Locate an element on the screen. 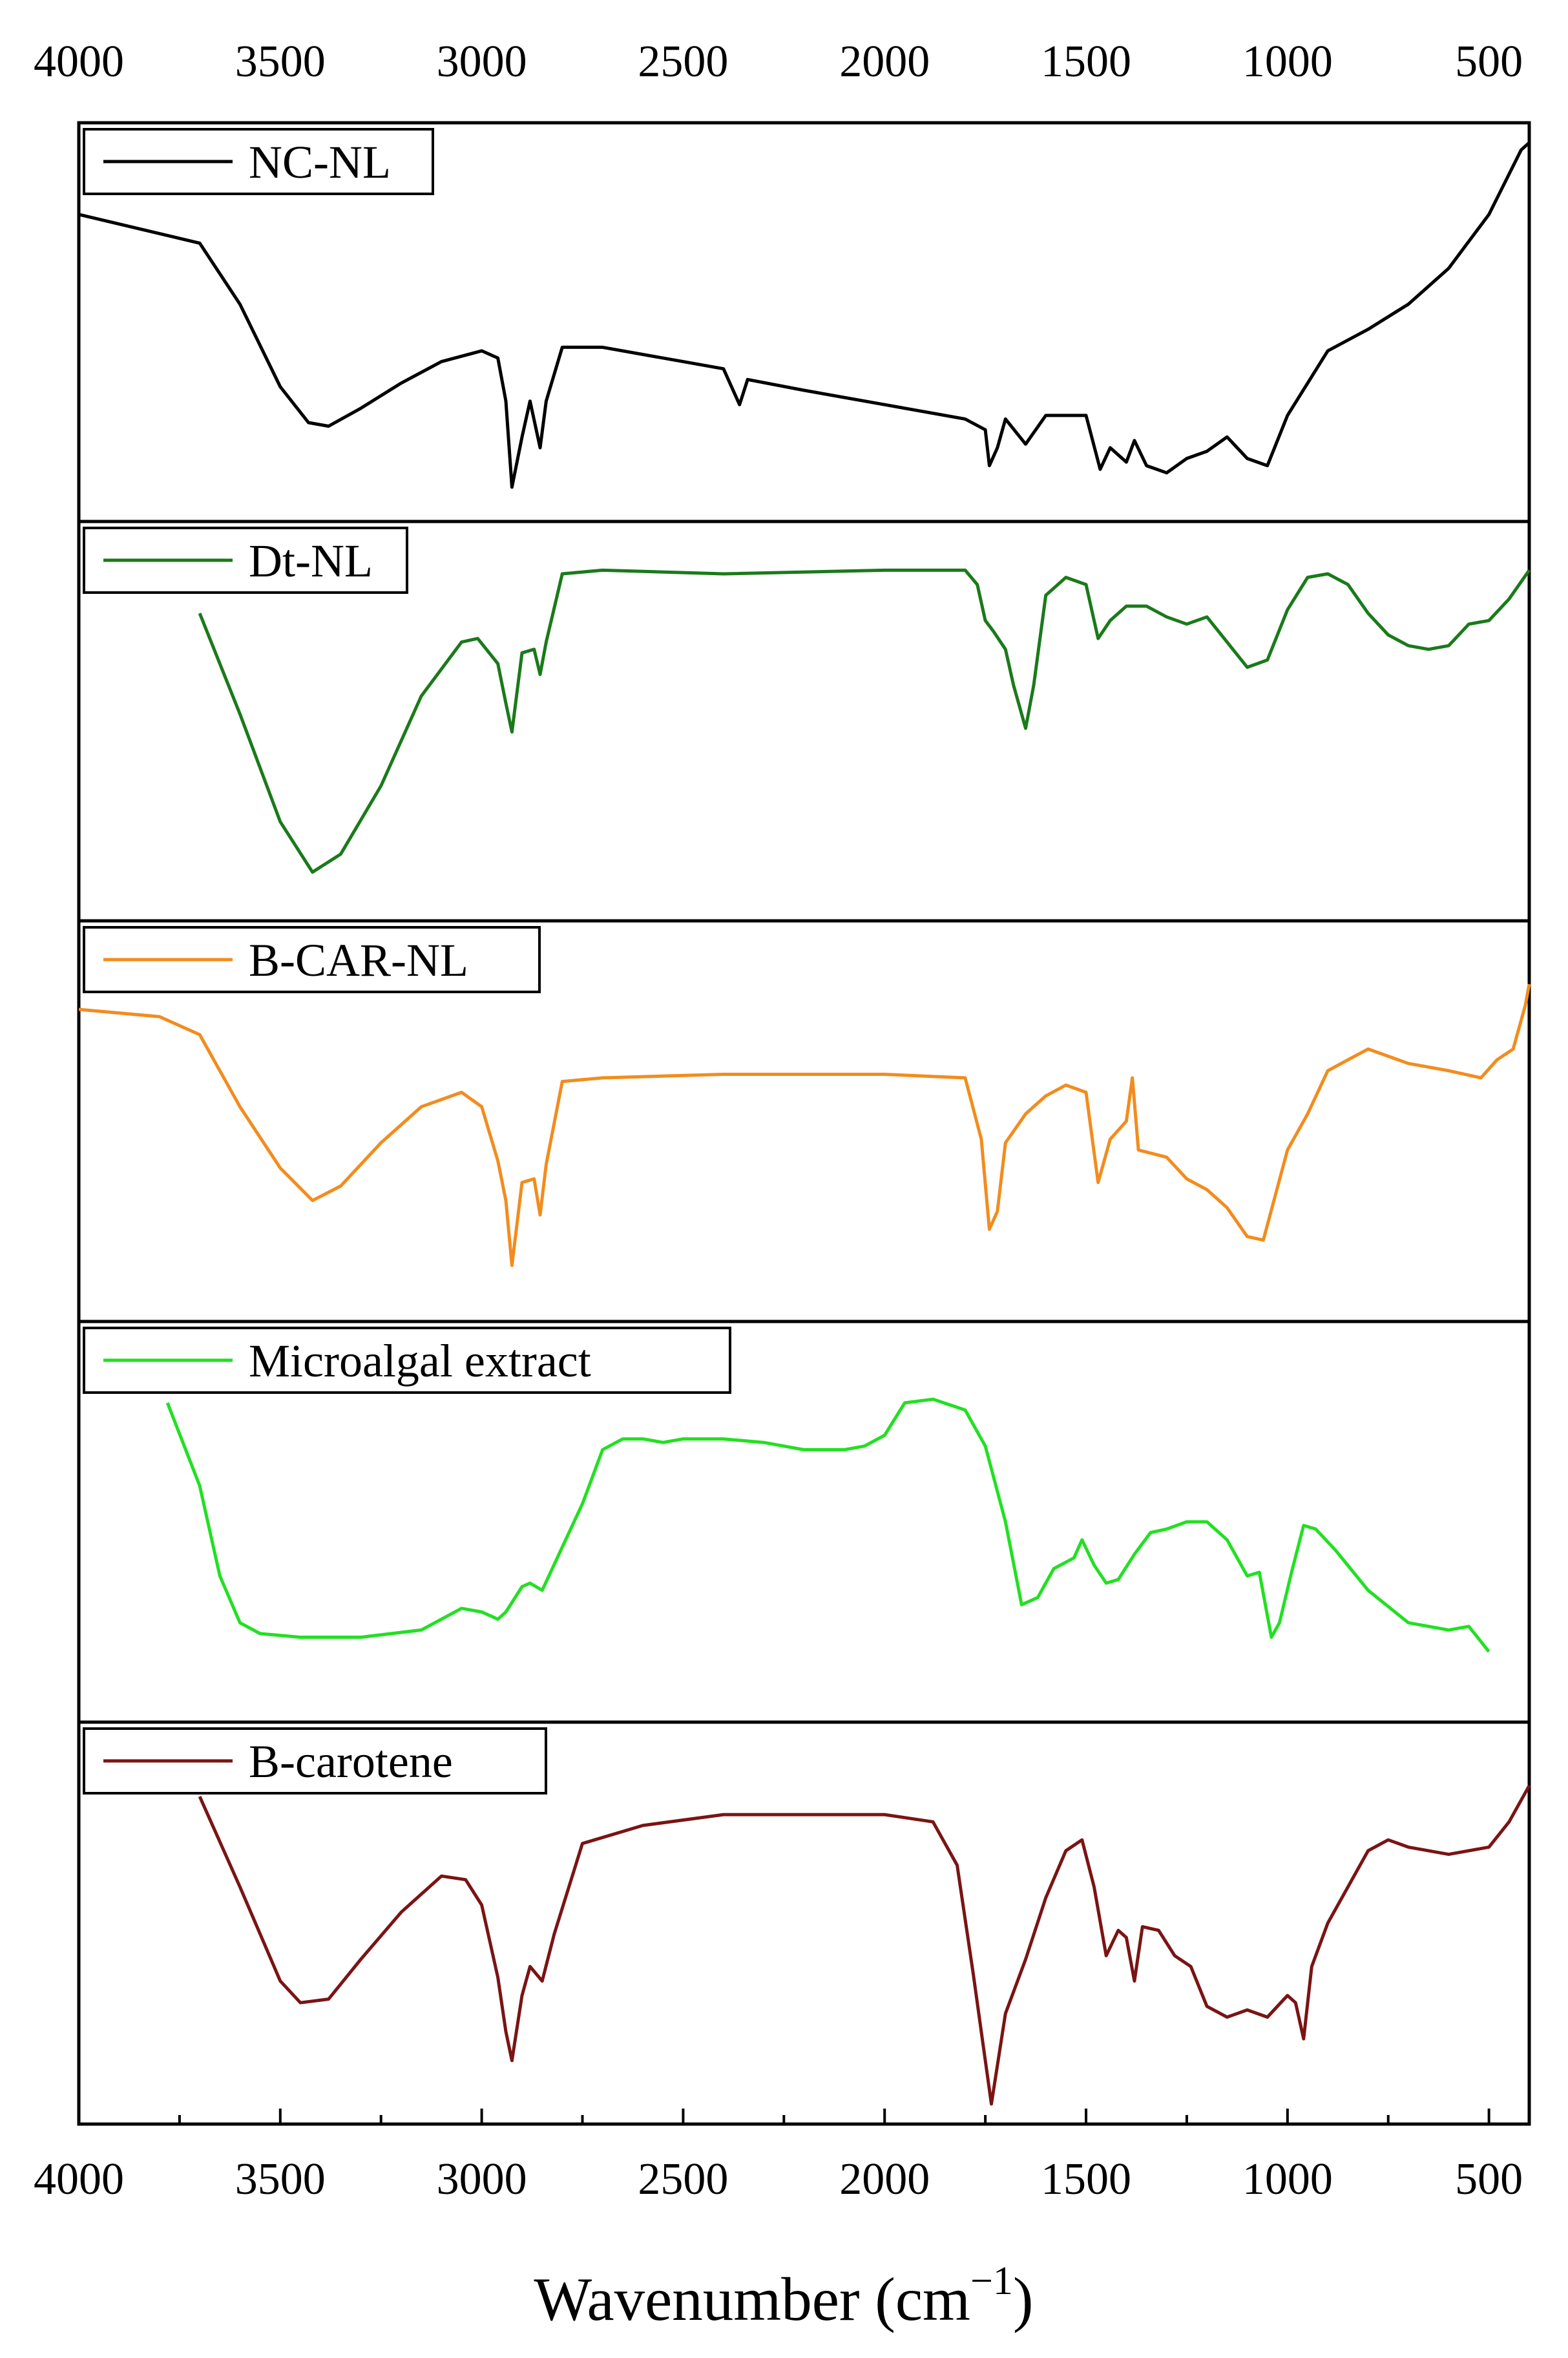  legend-5: B-carotene is located at coordinates (315, 1761).